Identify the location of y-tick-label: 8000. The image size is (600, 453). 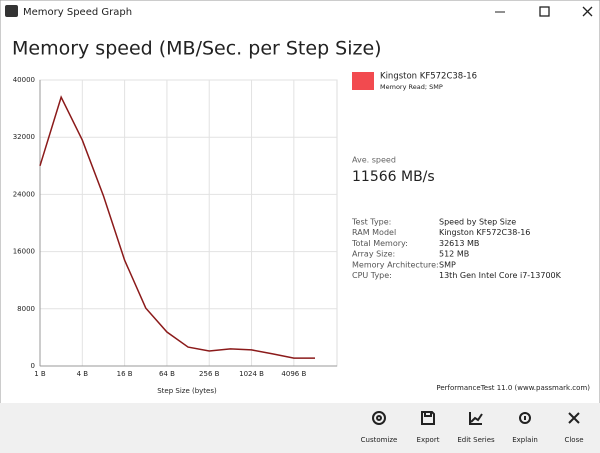
(26, 309).